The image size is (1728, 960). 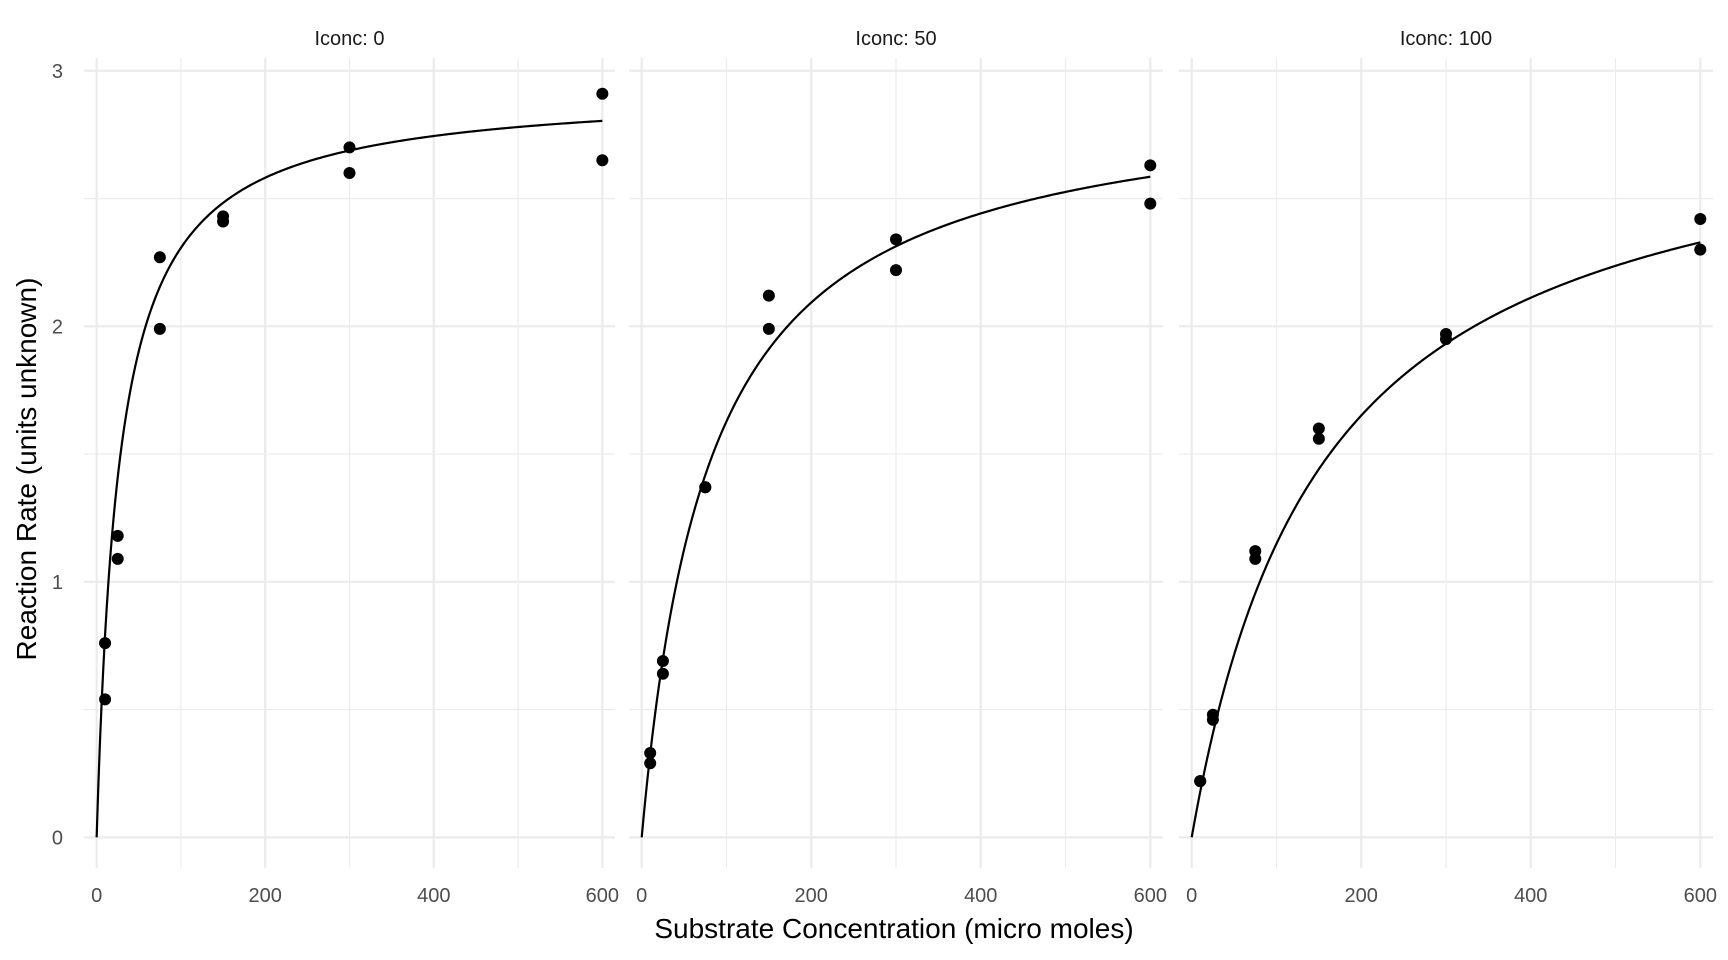 I want to click on y-axis-title: Reaction Rate (units unknown), so click(x=26, y=469).